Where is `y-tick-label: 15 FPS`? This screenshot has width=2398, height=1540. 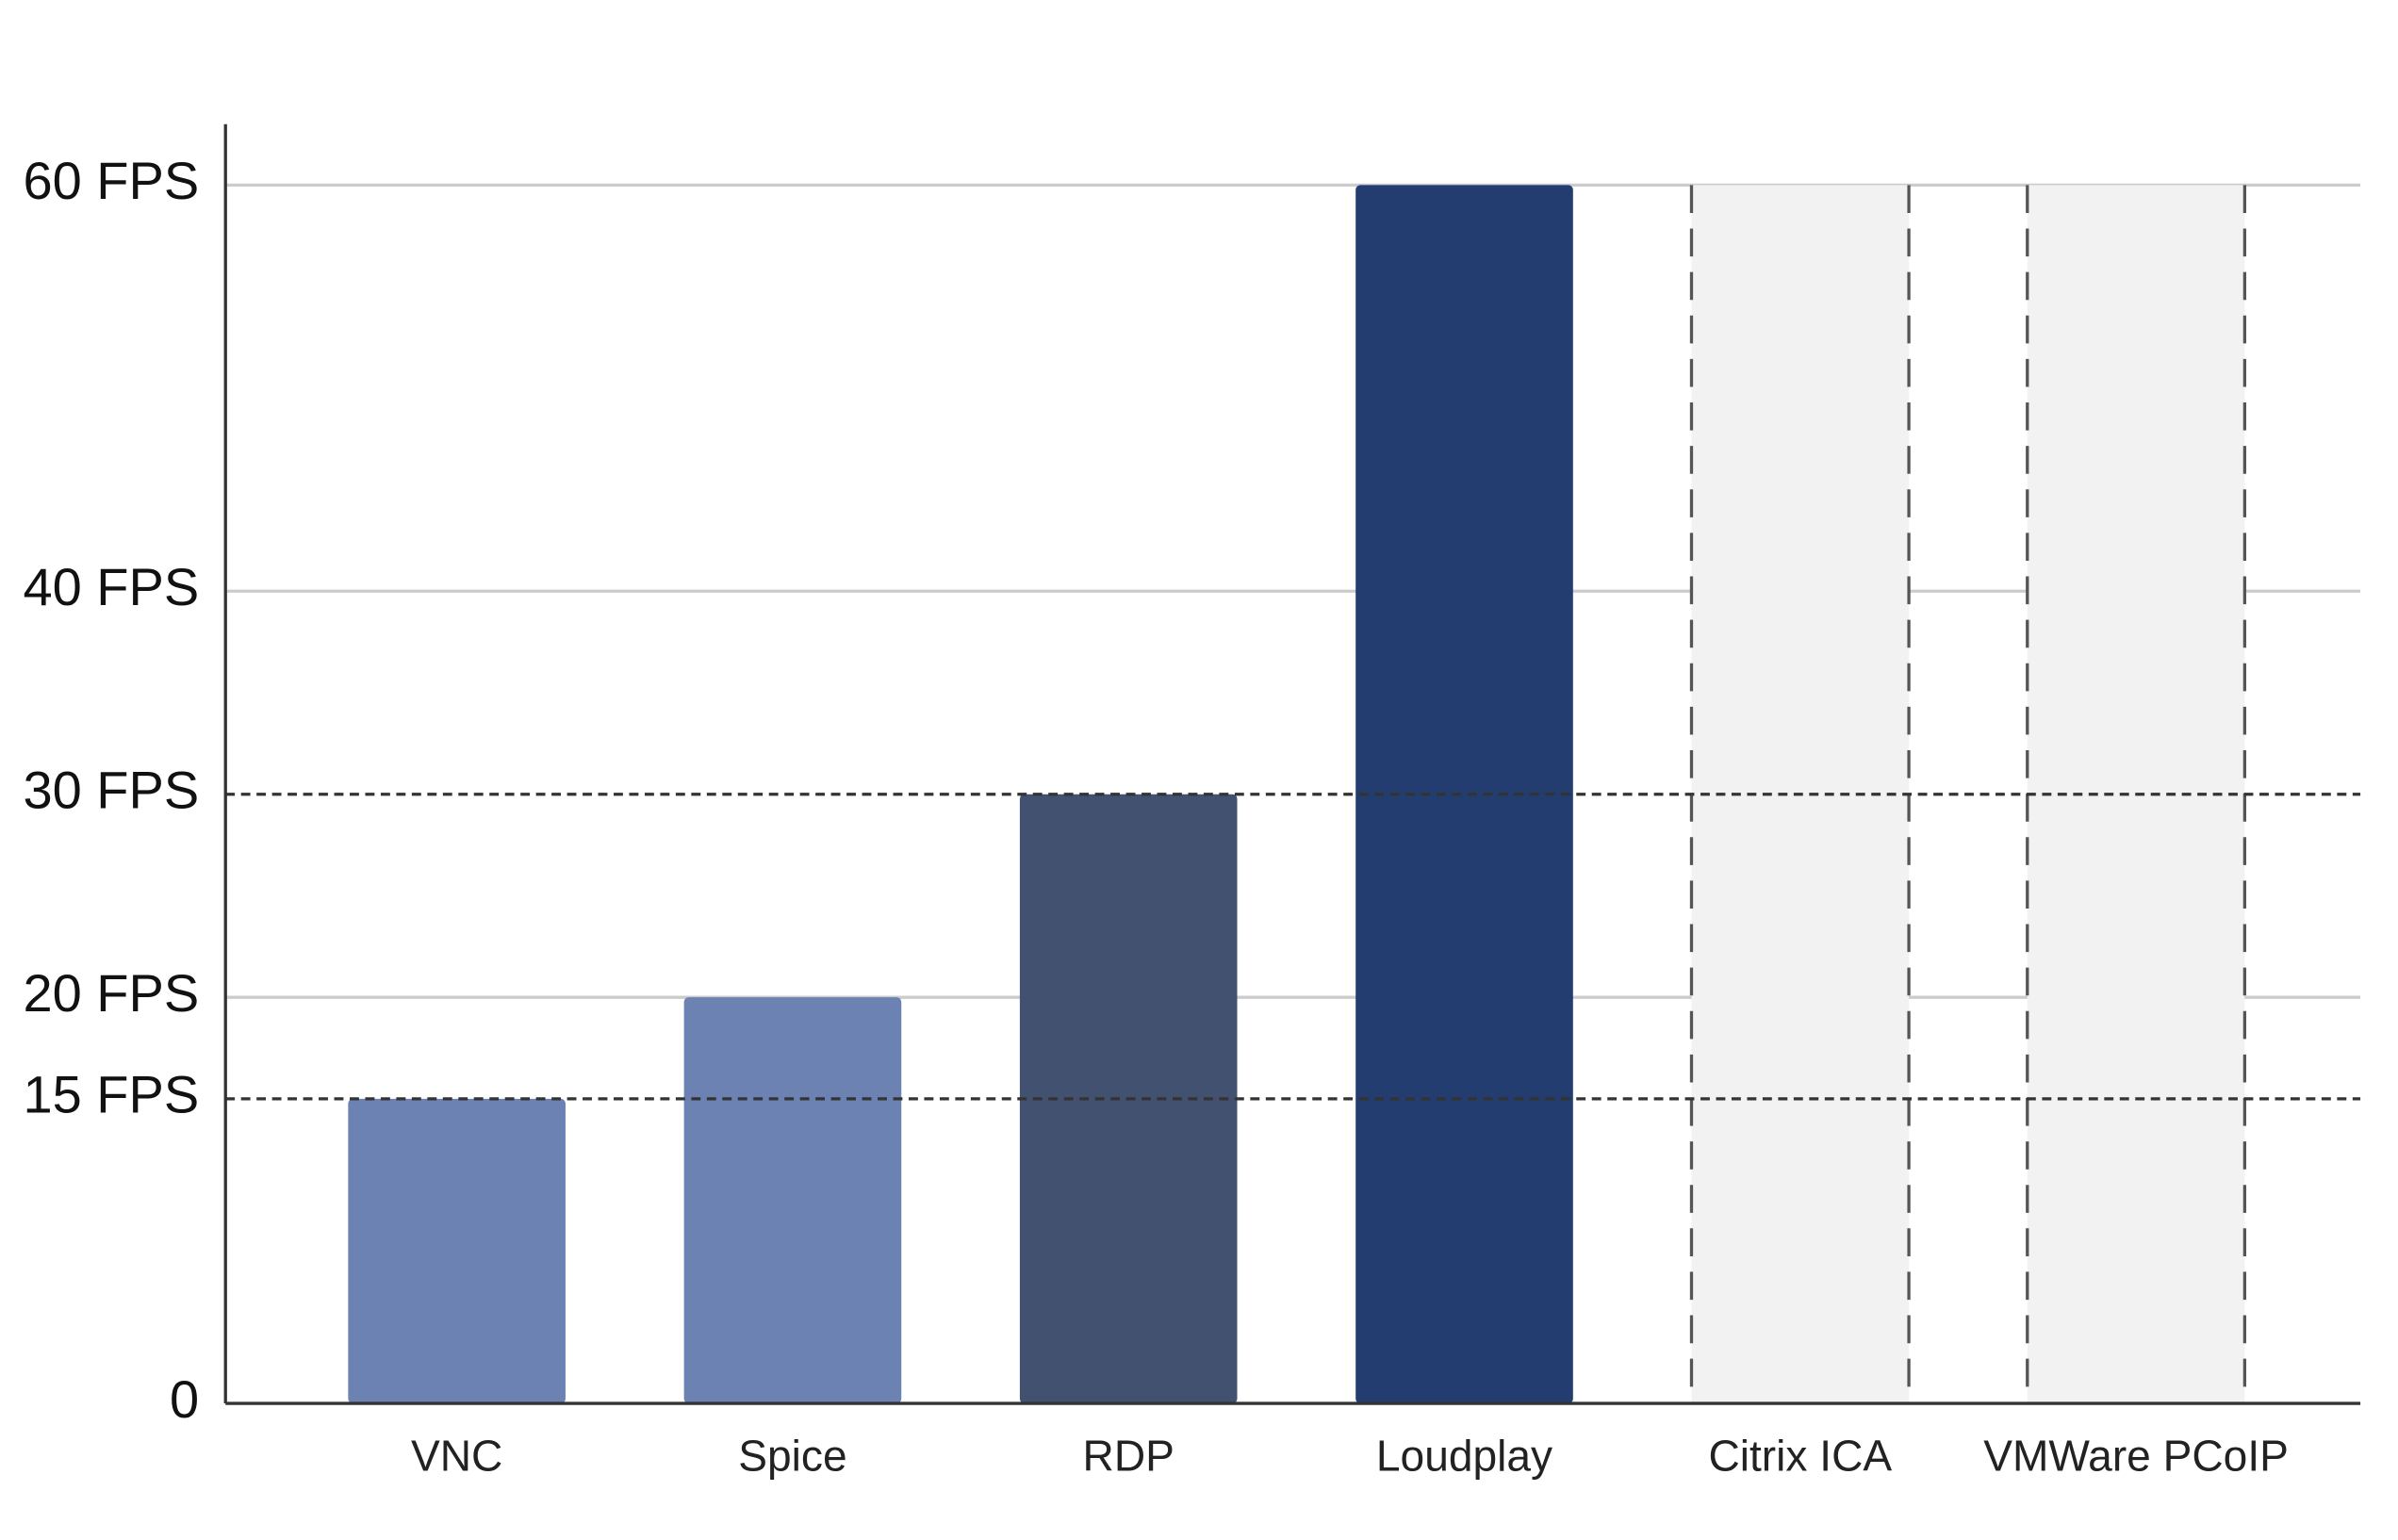 y-tick-label: 15 FPS is located at coordinates (111, 1094).